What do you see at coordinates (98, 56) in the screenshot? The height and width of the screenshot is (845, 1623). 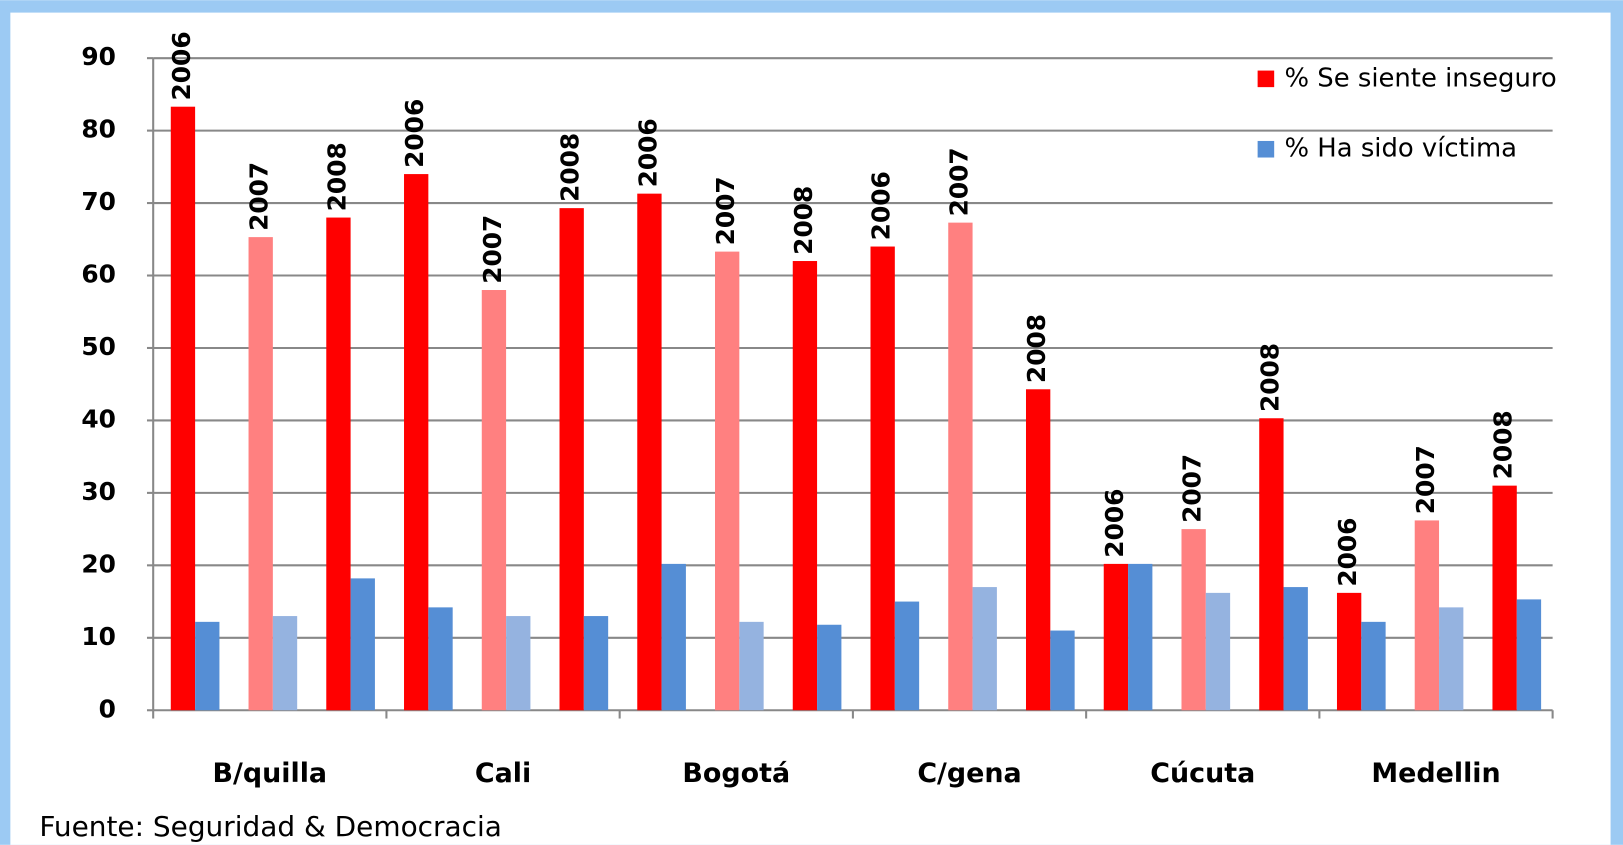 I see `y-tick-label: 90` at bounding box center [98, 56].